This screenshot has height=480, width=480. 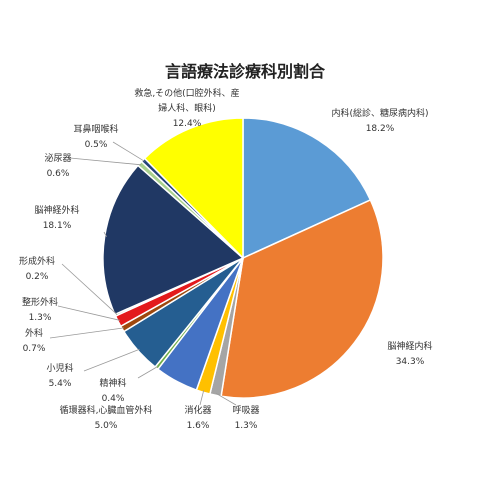 I want to click on slice-label-0: 内科(総診、糖尿病内科), so click(x=379, y=113).